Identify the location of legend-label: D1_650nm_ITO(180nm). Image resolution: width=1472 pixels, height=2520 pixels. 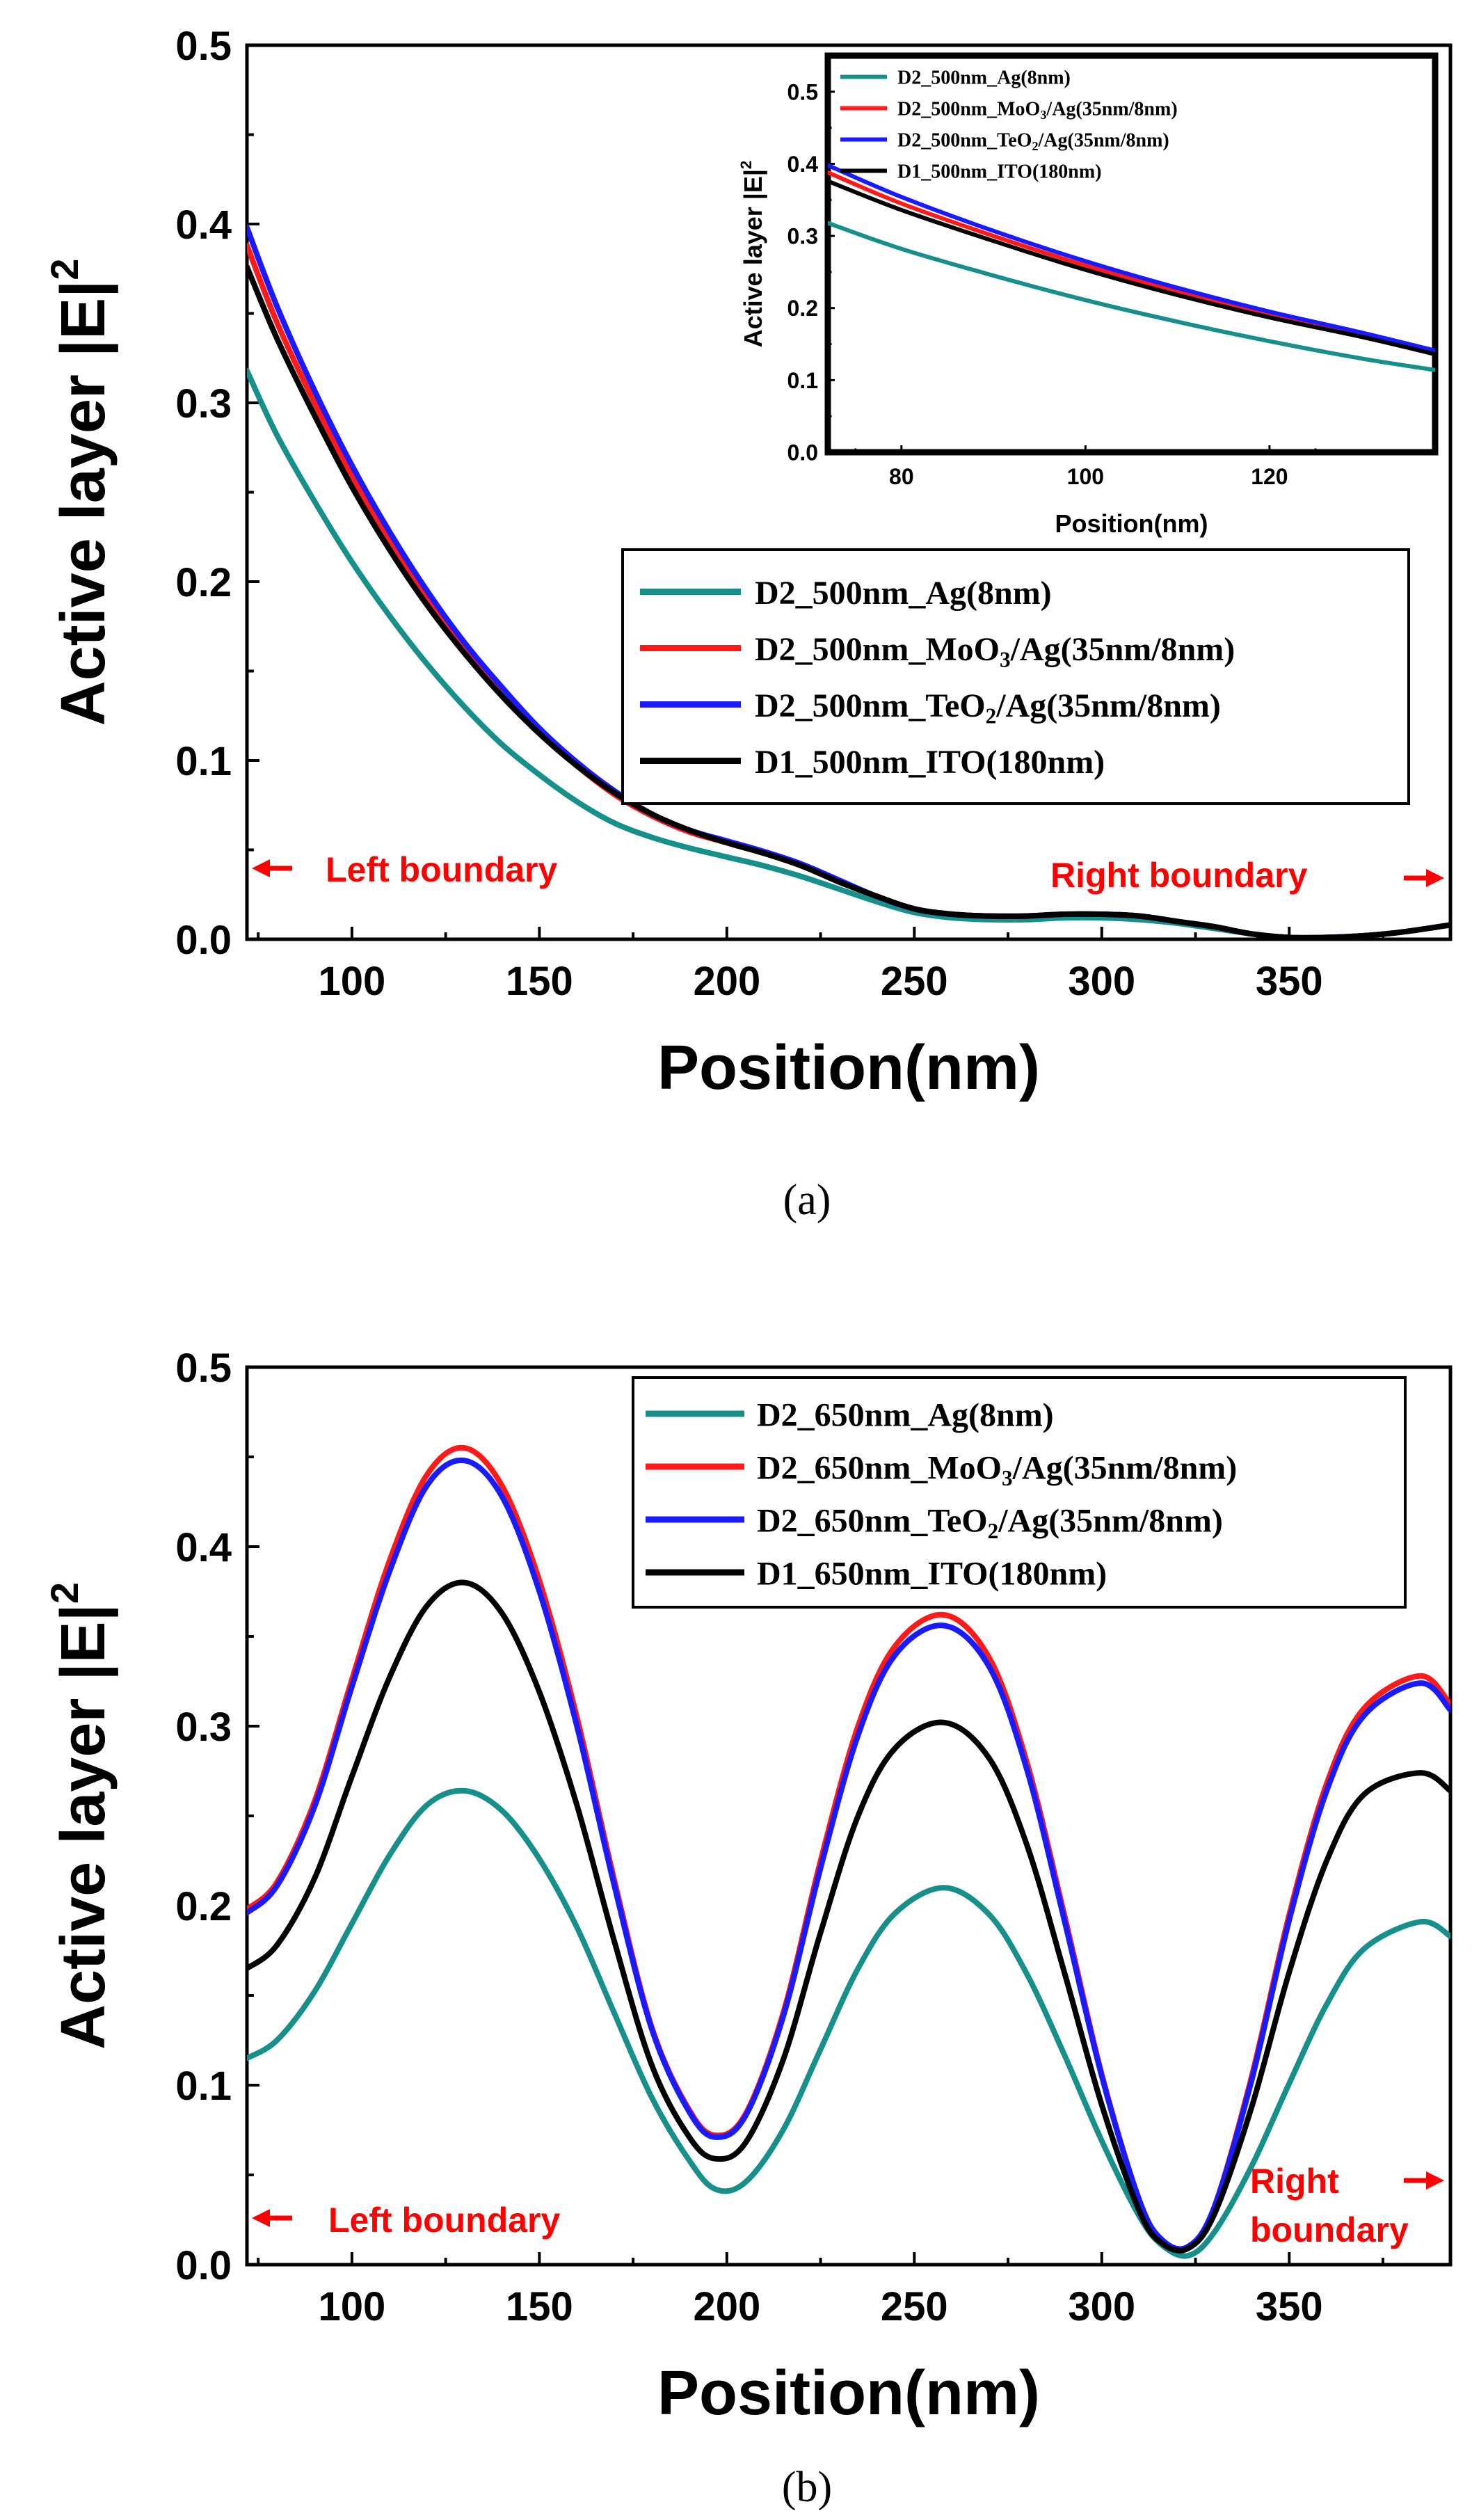
(932, 1573).